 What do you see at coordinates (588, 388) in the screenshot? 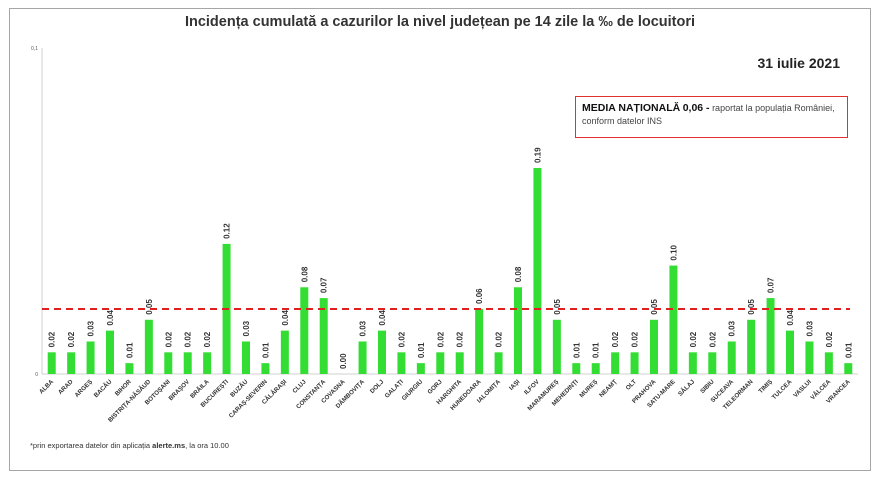
I see `category-label: MUREȘ` at bounding box center [588, 388].